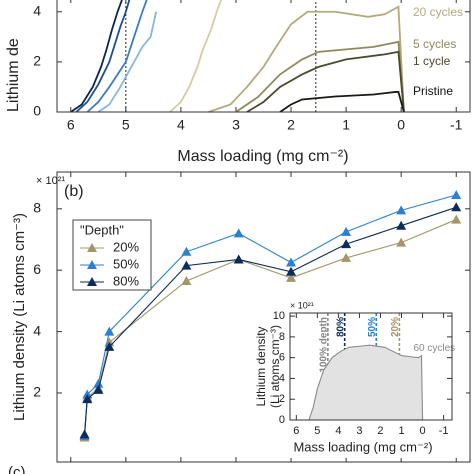 The image size is (474, 474). Describe the element at coordinates (324, 345) in the screenshot. I see `reference-label: 100% depth` at that location.